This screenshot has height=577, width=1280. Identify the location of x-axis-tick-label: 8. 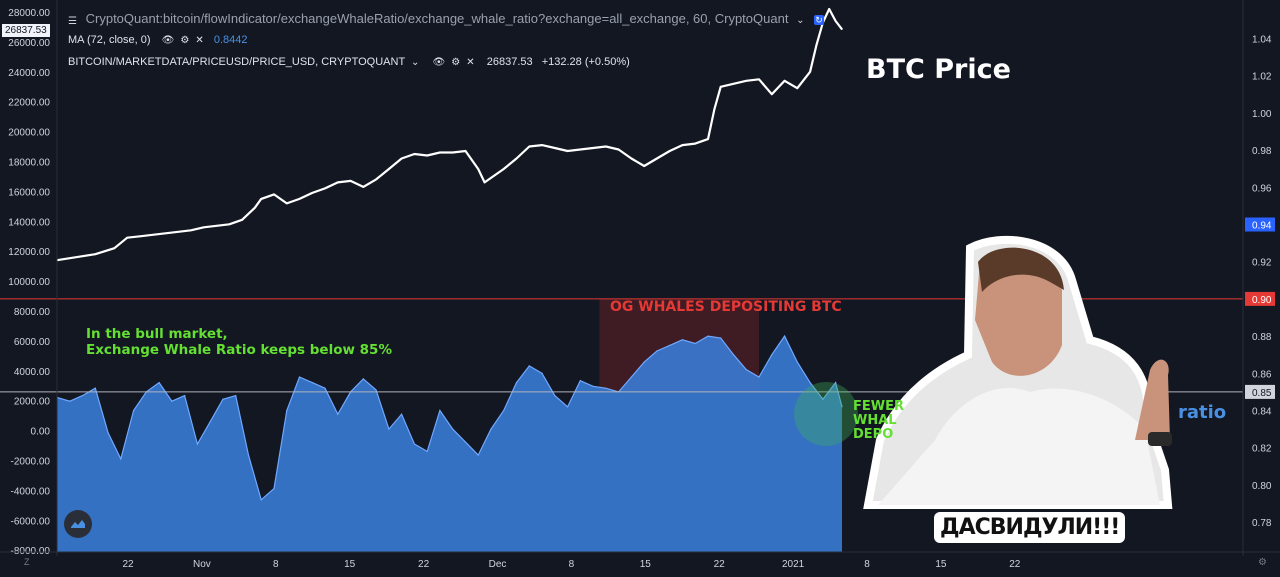
(572, 564).